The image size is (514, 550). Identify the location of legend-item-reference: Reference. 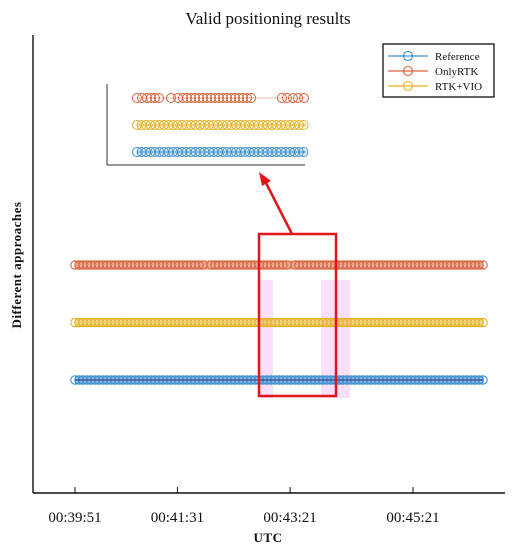
(434, 56).